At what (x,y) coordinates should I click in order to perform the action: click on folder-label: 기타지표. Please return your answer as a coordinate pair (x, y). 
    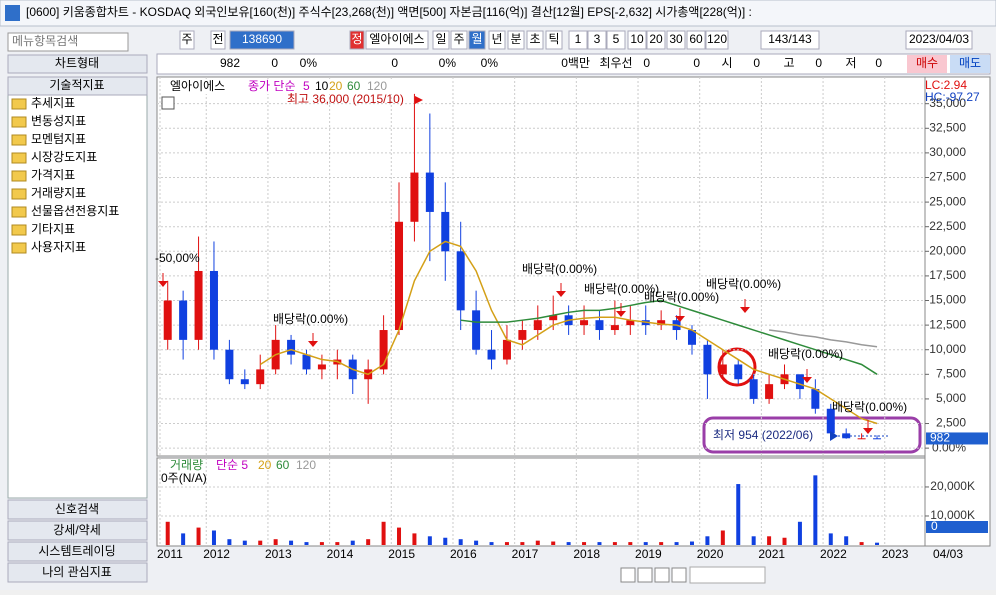
    Looking at the image, I should click on (53, 229).